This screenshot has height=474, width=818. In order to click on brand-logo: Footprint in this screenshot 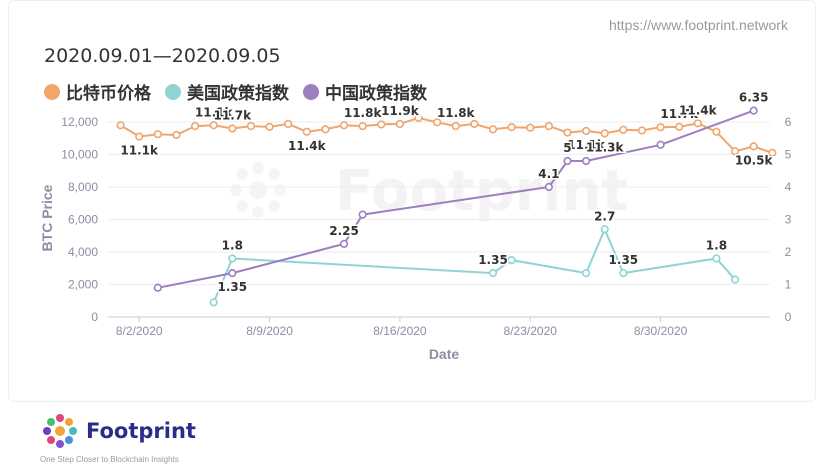, I will do `click(118, 431)`.